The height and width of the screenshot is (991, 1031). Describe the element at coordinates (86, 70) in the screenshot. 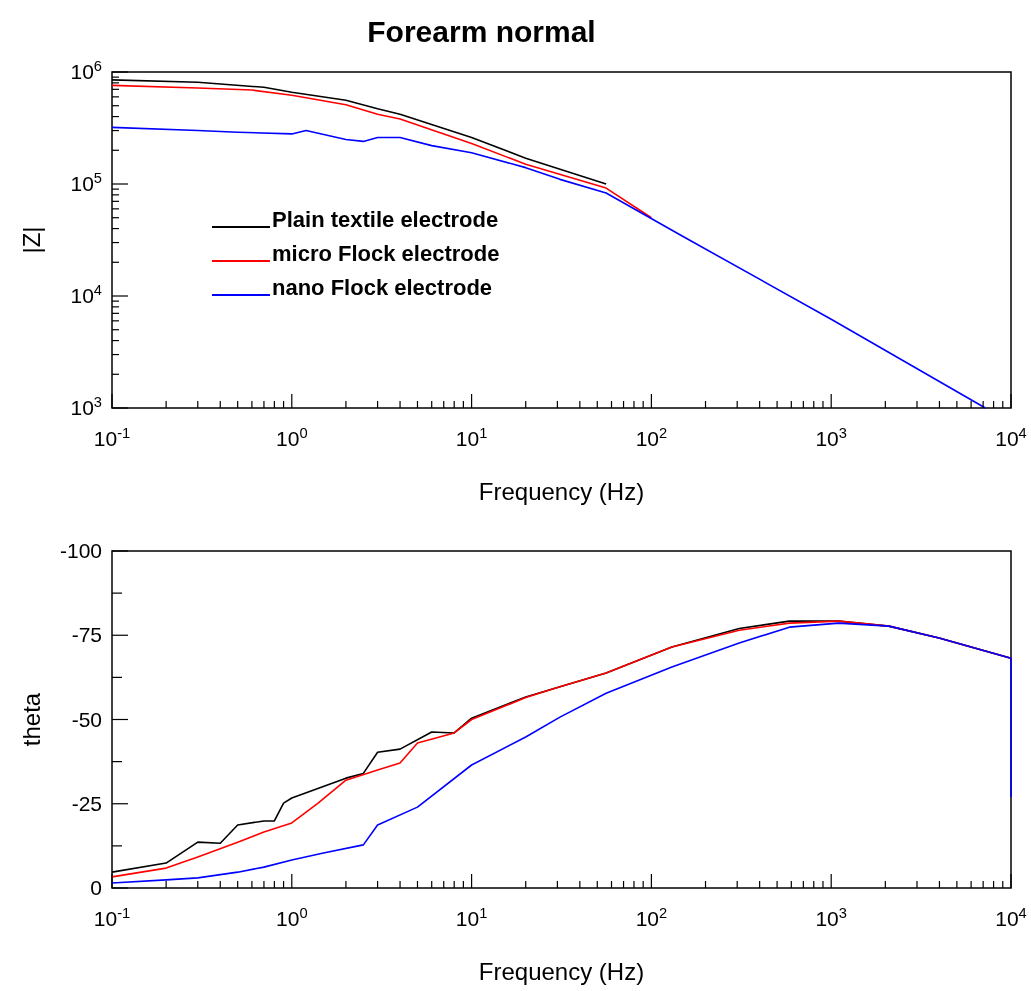

I see `y-tick-label: 10$^{6}$` at that location.